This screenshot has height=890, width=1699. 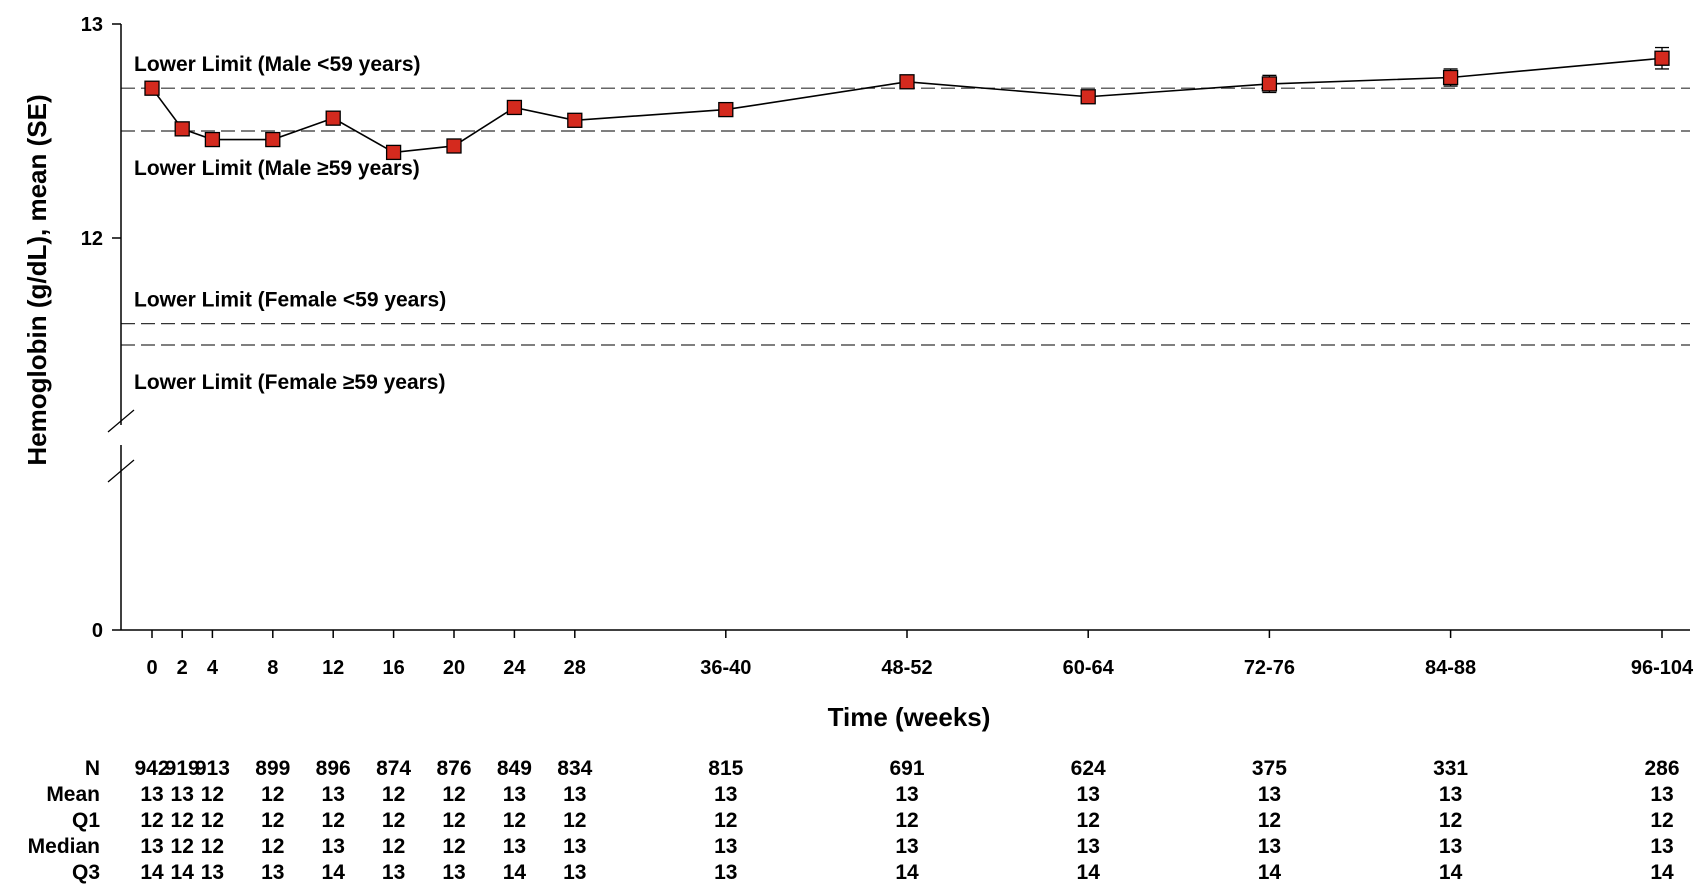 I want to click on table-cell: 849, so click(x=514, y=768).